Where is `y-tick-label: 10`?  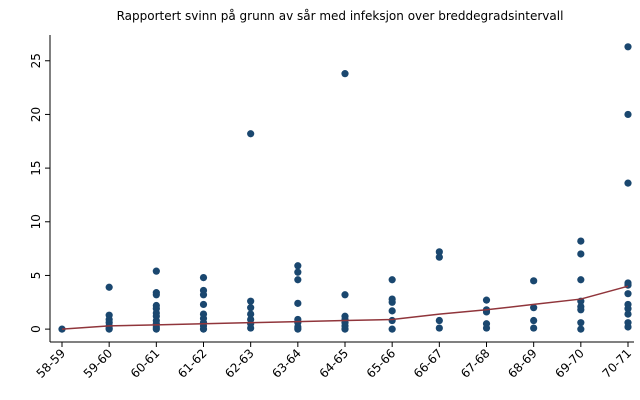 y-tick-label: 10 is located at coordinates (36, 221).